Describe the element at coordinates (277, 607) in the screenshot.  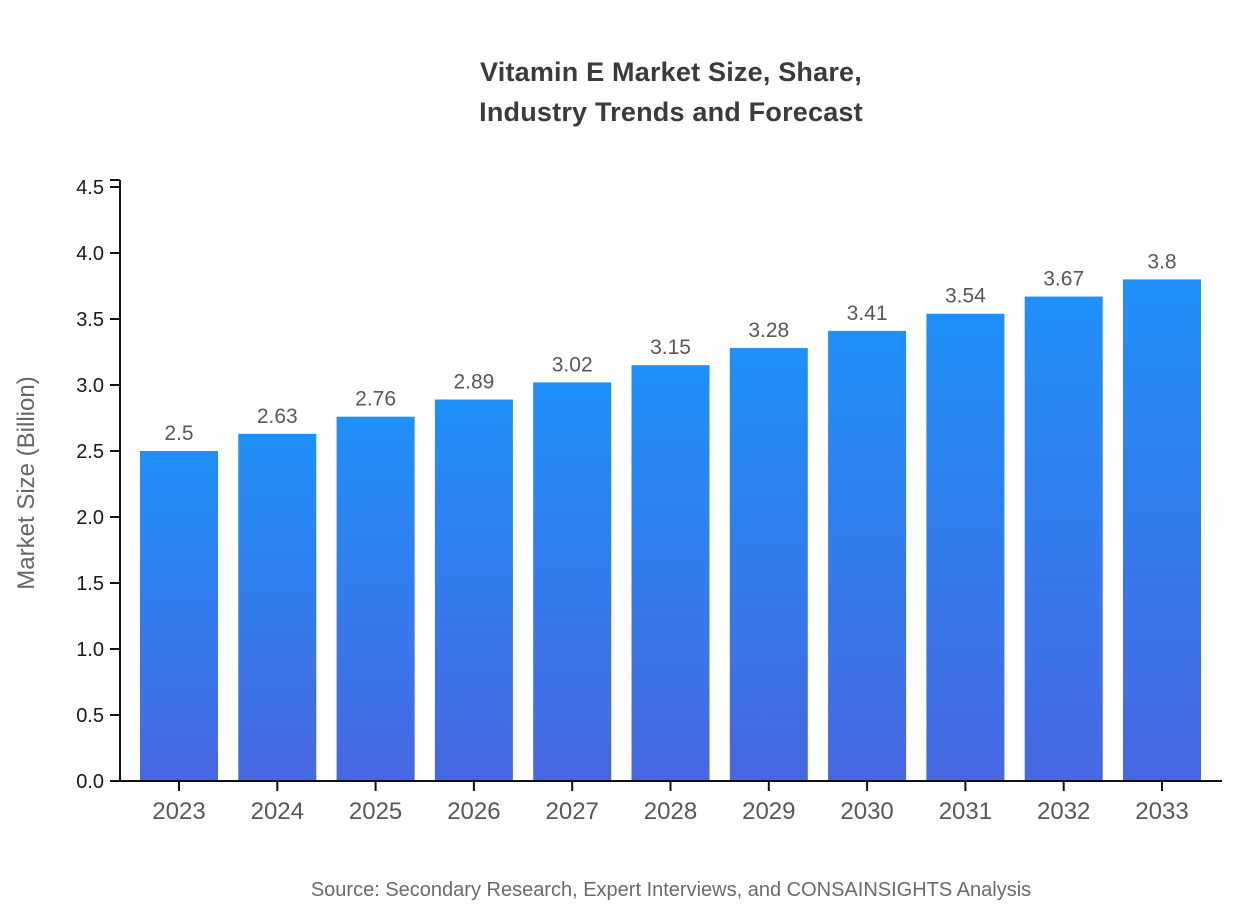
I see `bar-2024` at that location.